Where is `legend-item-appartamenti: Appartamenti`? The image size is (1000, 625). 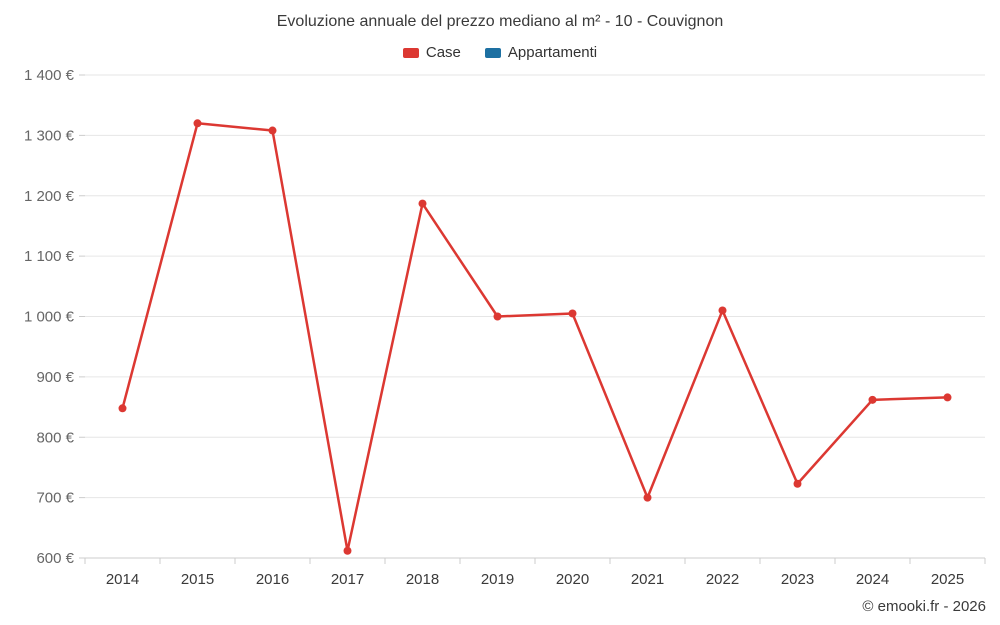
legend-item-appartamenti: Appartamenti is located at coordinates (541, 52).